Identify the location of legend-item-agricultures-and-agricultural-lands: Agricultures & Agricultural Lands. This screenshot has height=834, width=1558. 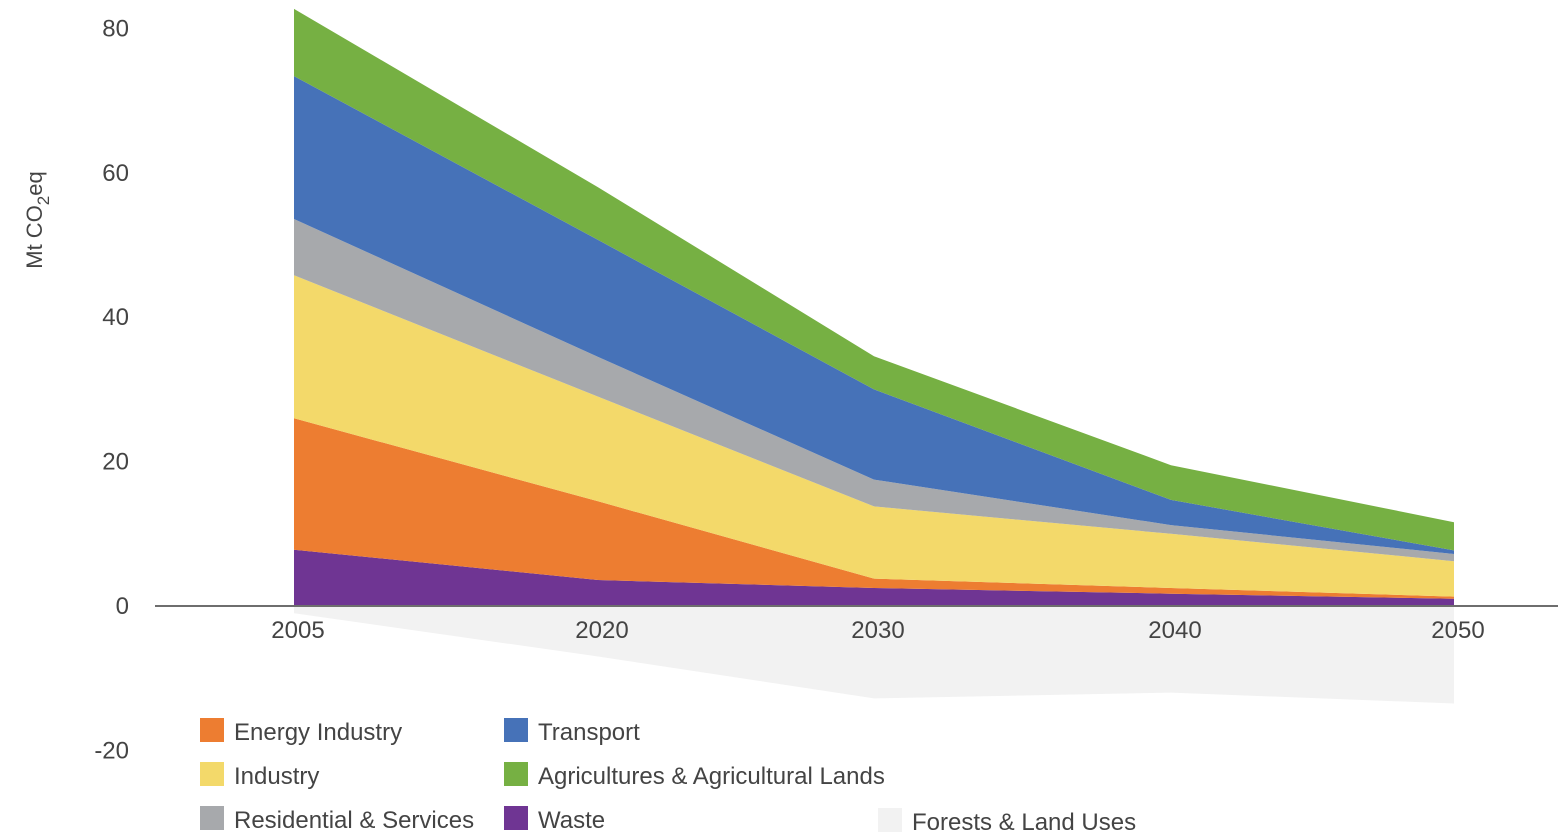
(694, 776).